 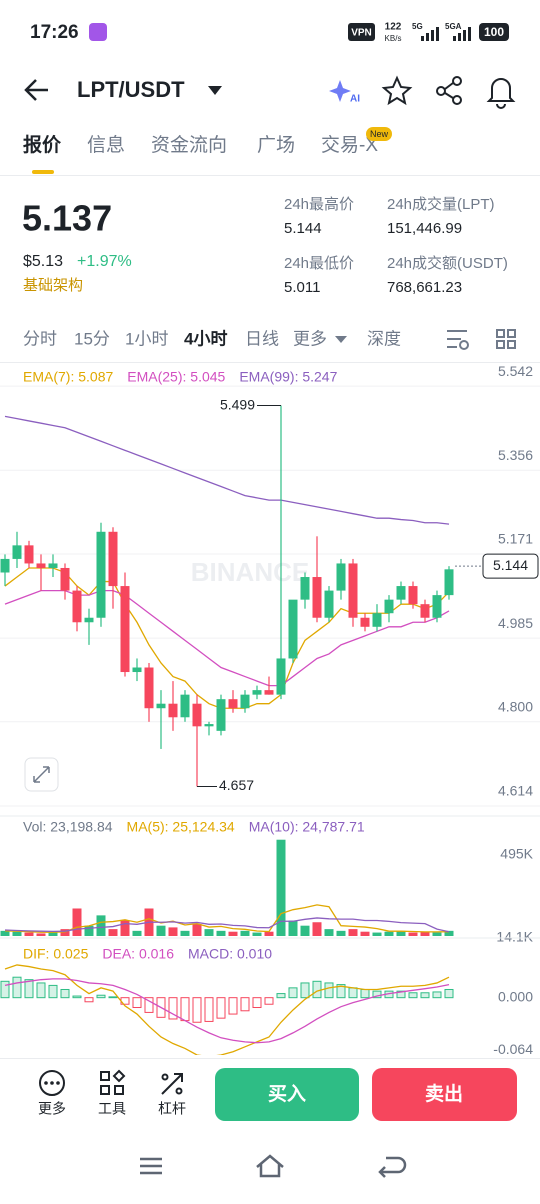 I want to click on high-label: 5.499, so click(x=237, y=404).